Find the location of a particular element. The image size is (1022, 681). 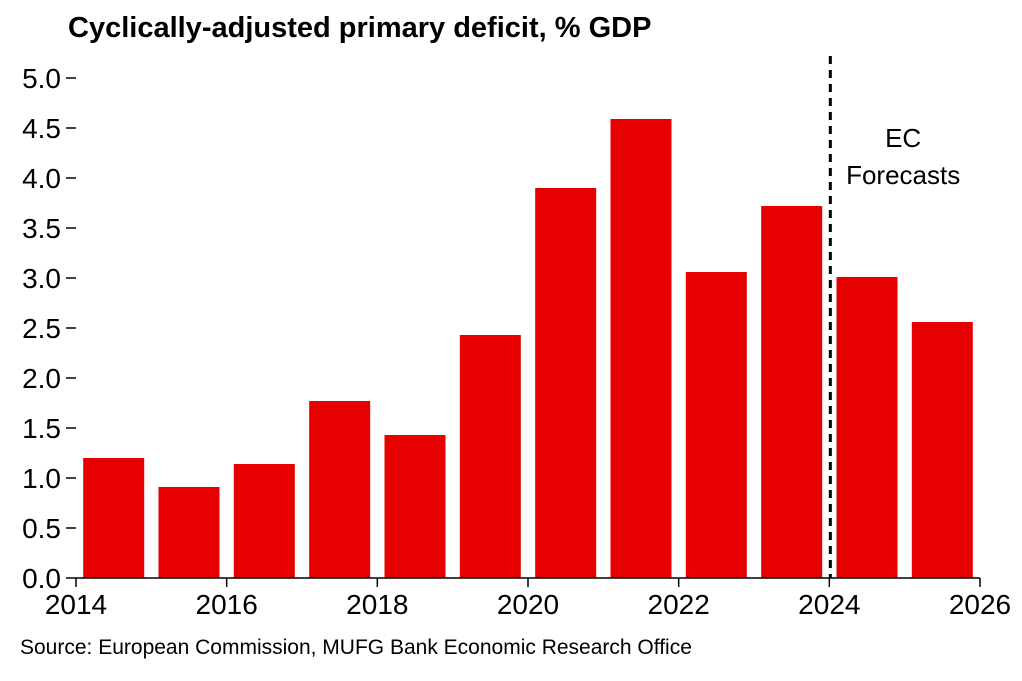

y-tick-label: 5.0 is located at coordinates (41, 78).